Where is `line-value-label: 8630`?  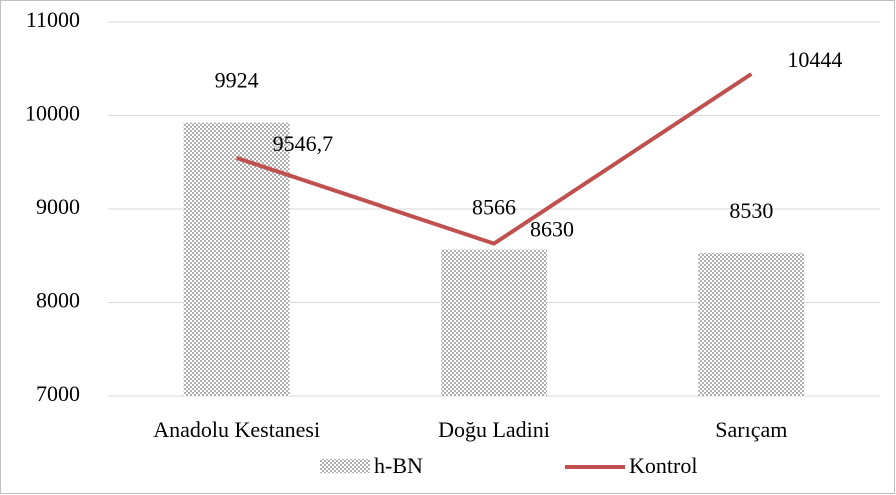
line-value-label: 8630 is located at coordinates (552, 229).